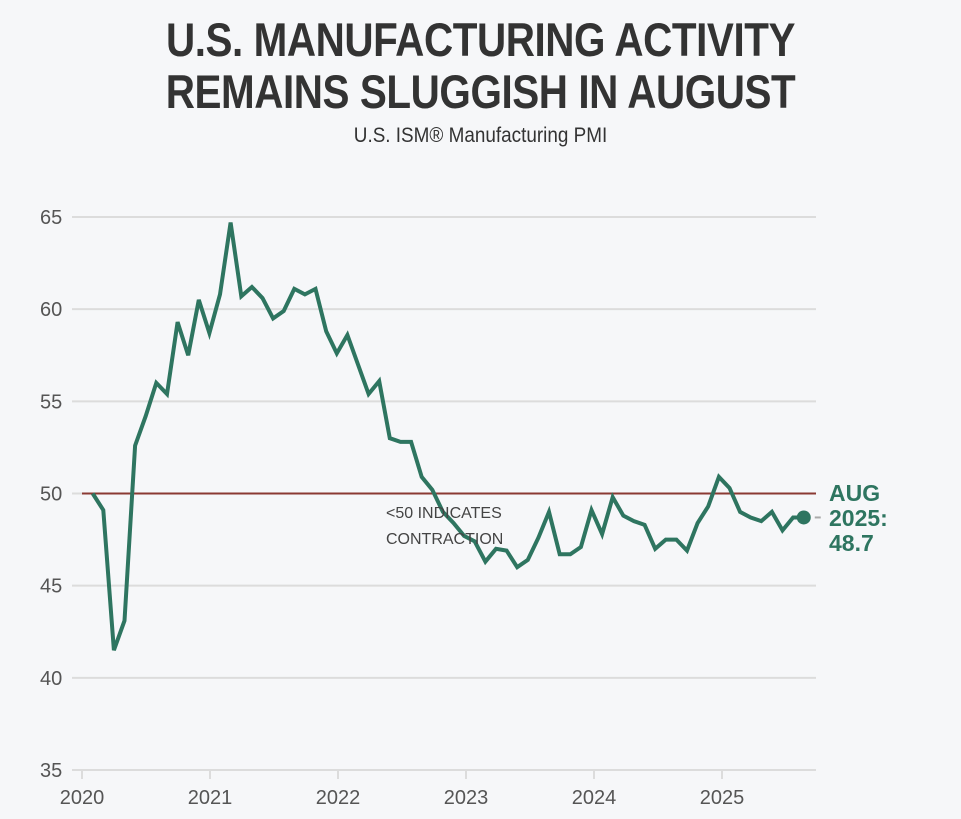 The image size is (961, 819). Describe the element at coordinates (466, 798) in the screenshot. I see `x-tick-label: 2023` at that location.